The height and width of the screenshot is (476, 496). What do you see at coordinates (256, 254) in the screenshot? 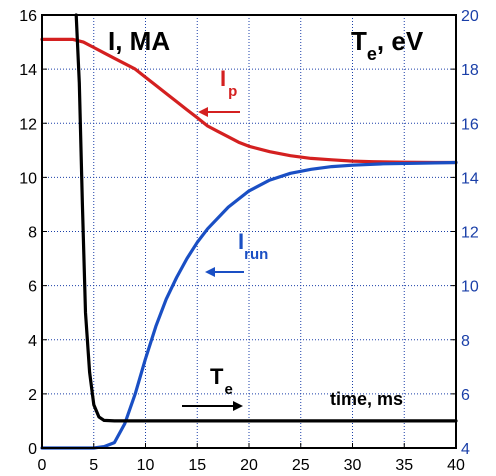
I see `irun-annotation-sub: run` at bounding box center [256, 254].